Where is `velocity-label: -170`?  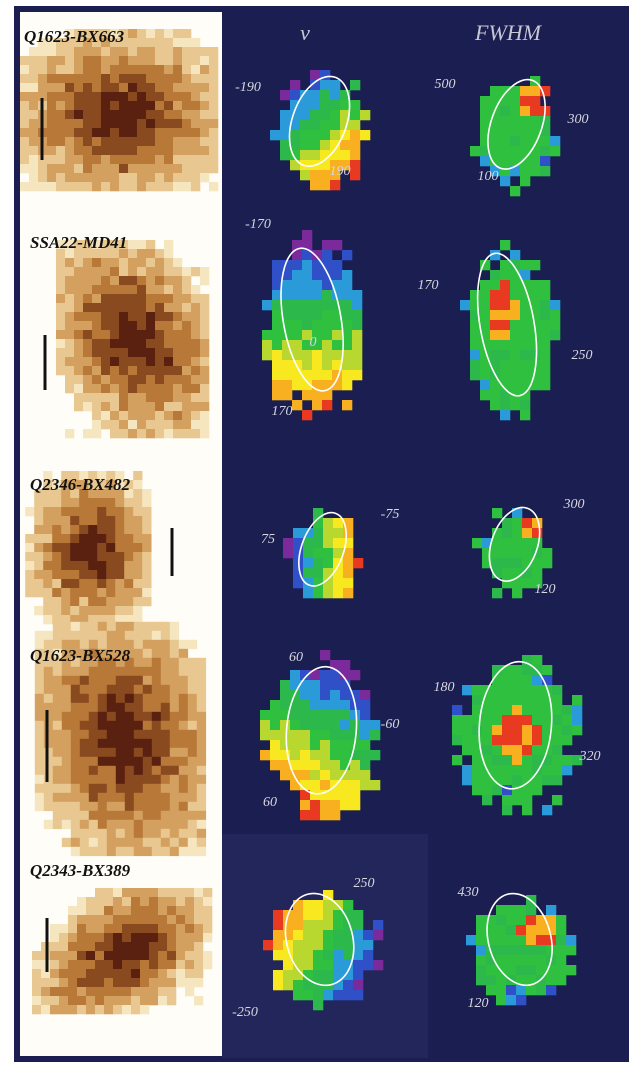 velocity-label: -170 is located at coordinates (258, 224).